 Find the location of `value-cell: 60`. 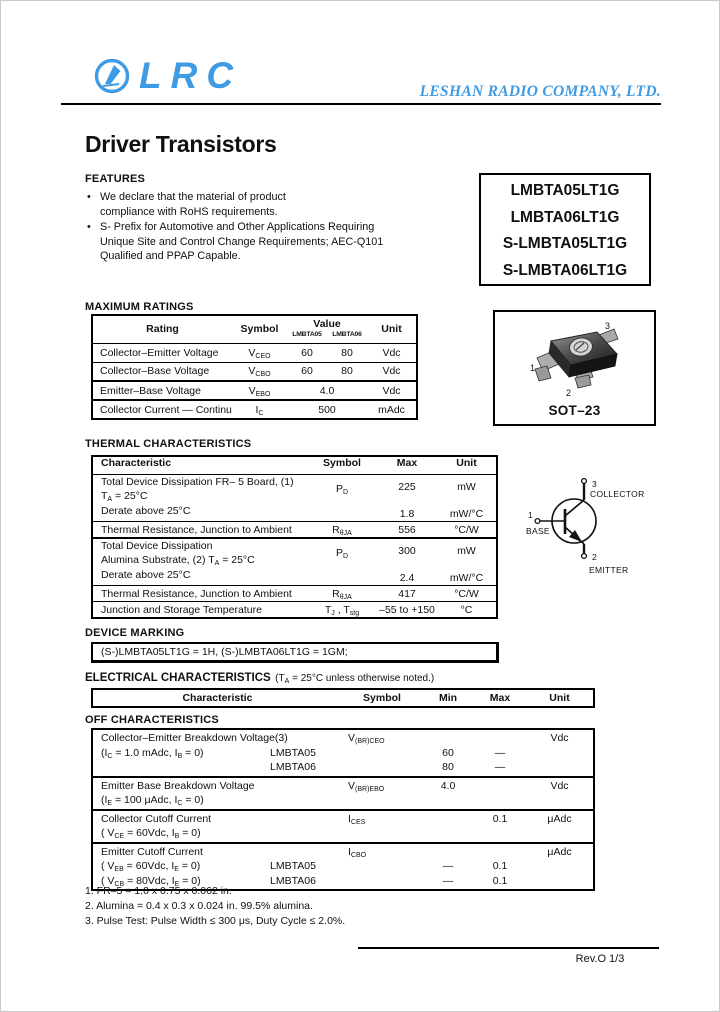

value-cell: 60 is located at coordinates (307, 352).